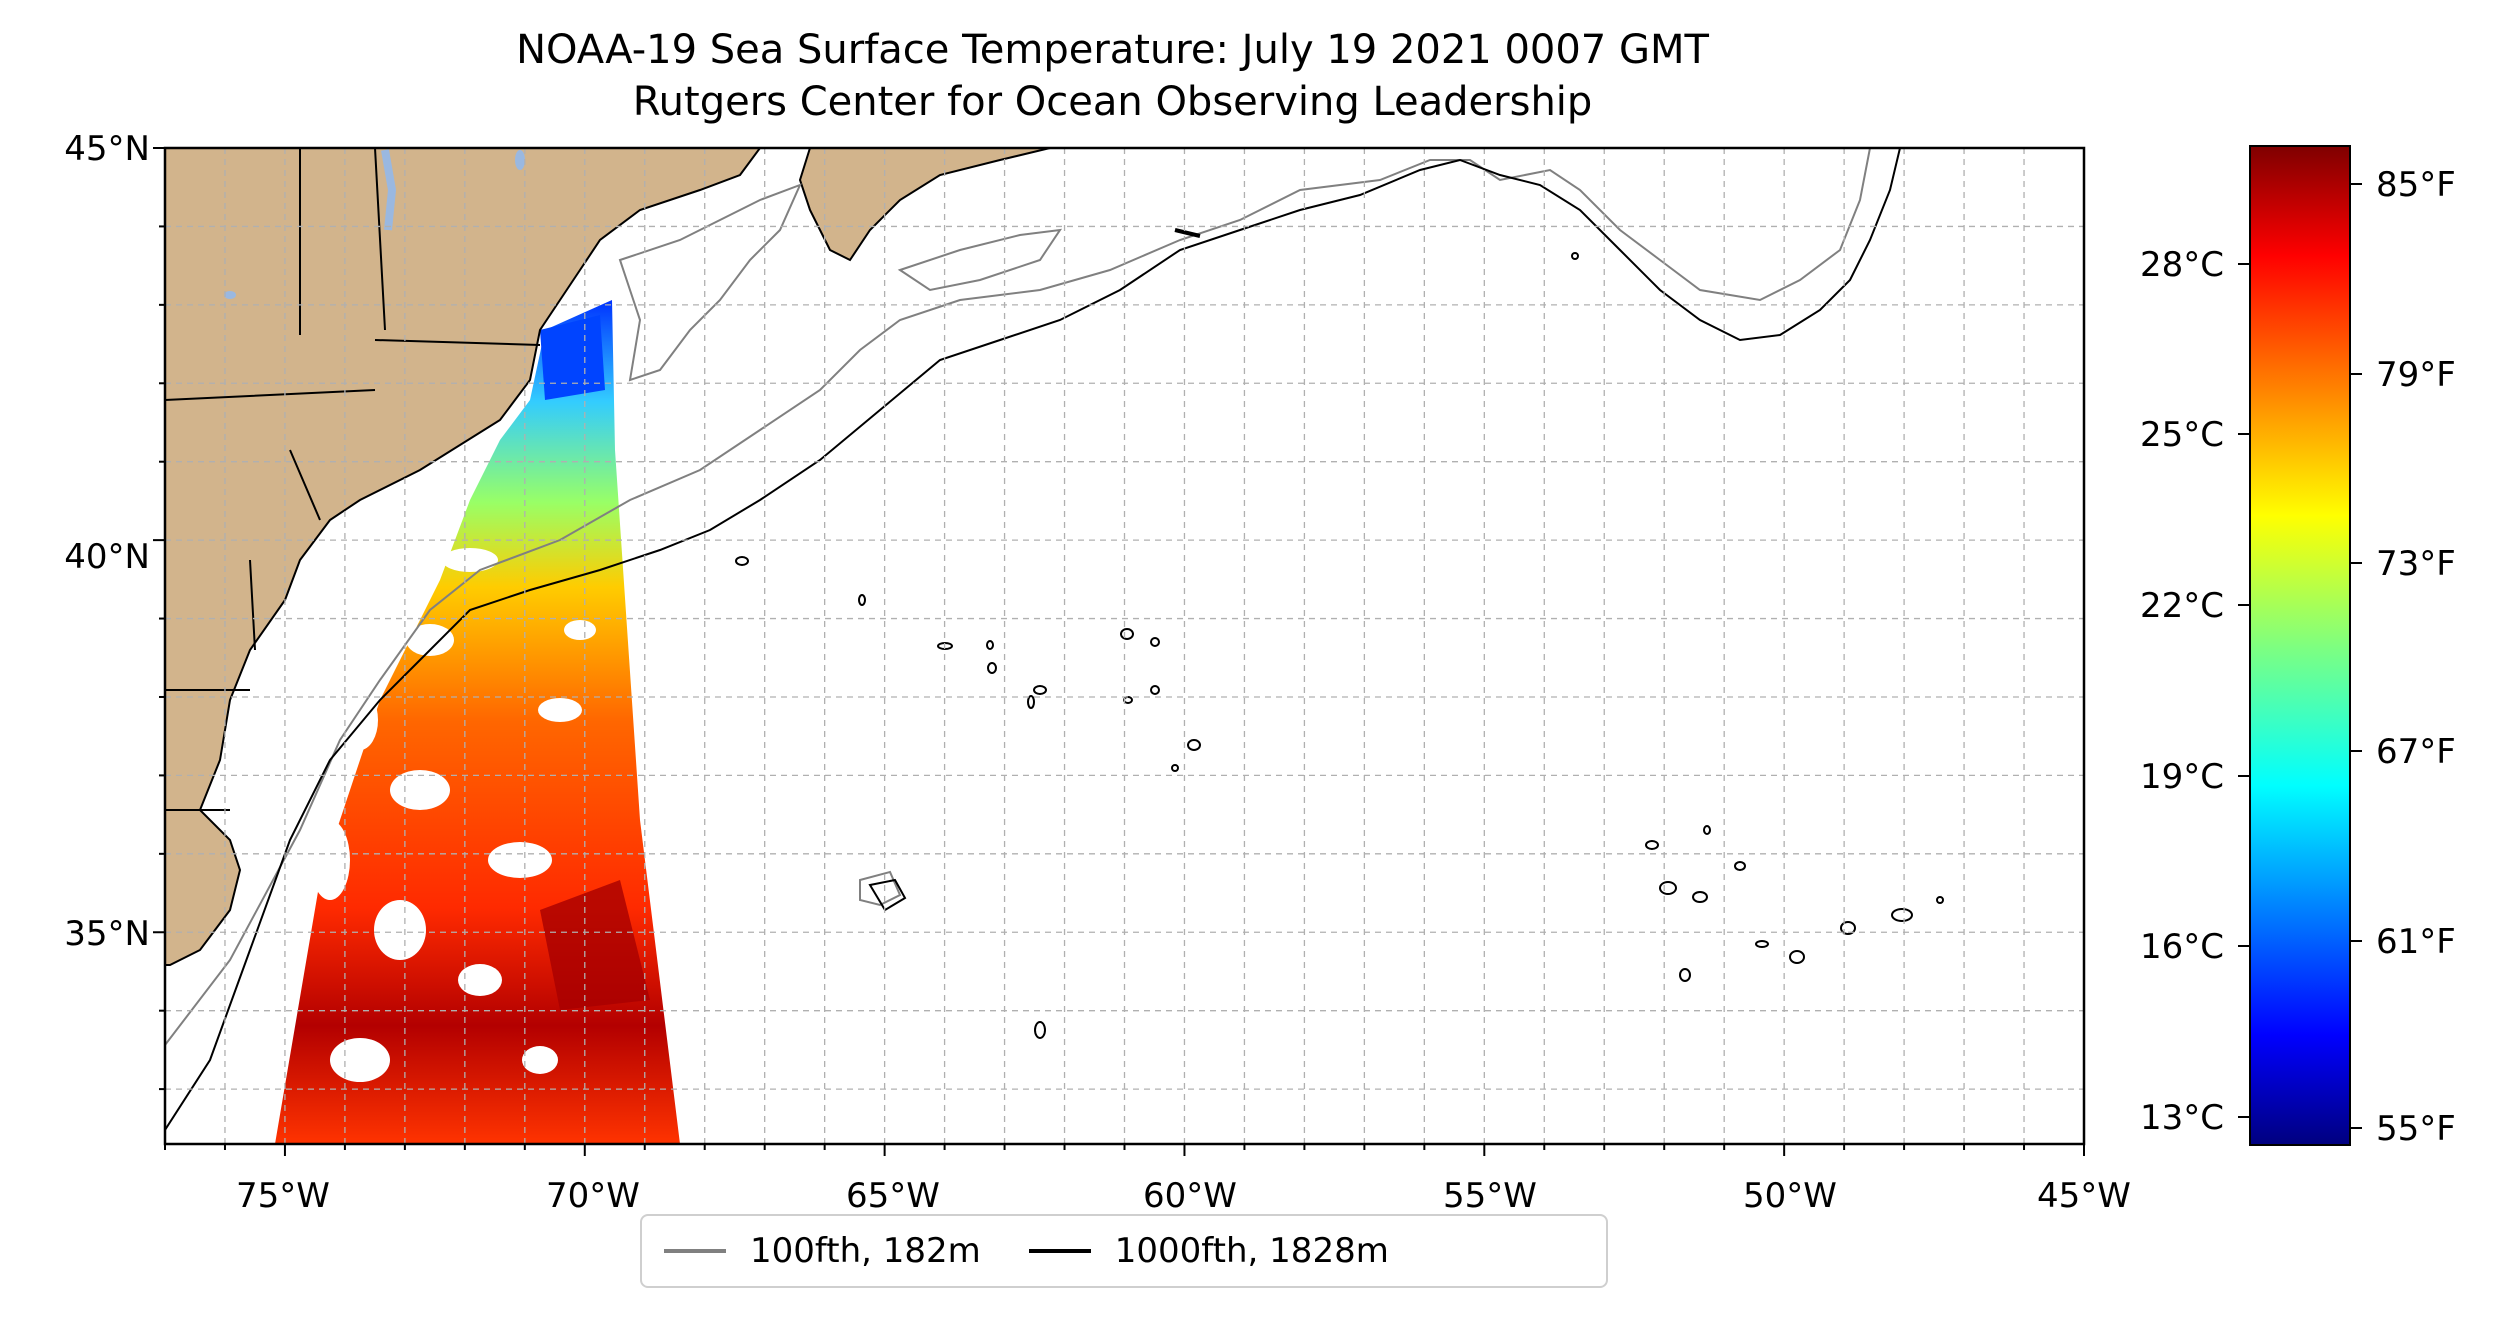 Image resolution: width=2502 pixels, height=1318 pixels. What do you see at coordinates (2182, 947) in the screenshot?
I see `celsius-tick-label: 16°C` at bounding box center [2182, 947].